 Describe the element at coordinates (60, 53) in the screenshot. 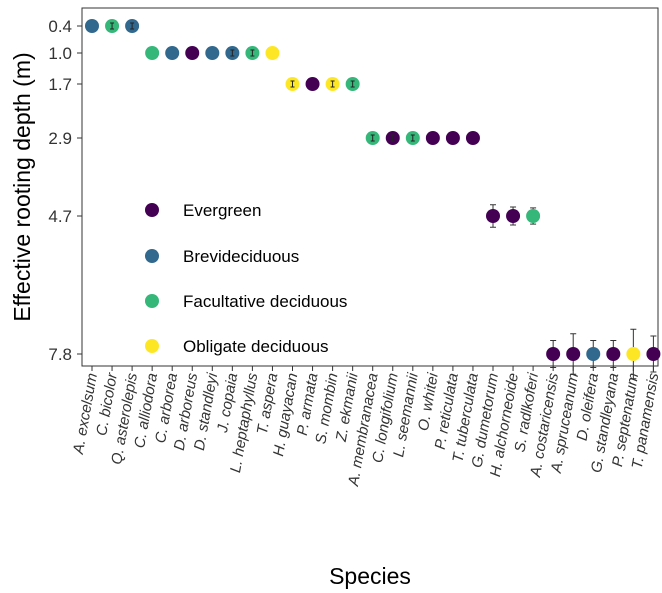

I see `y-tick-label: 1.0` at that location.